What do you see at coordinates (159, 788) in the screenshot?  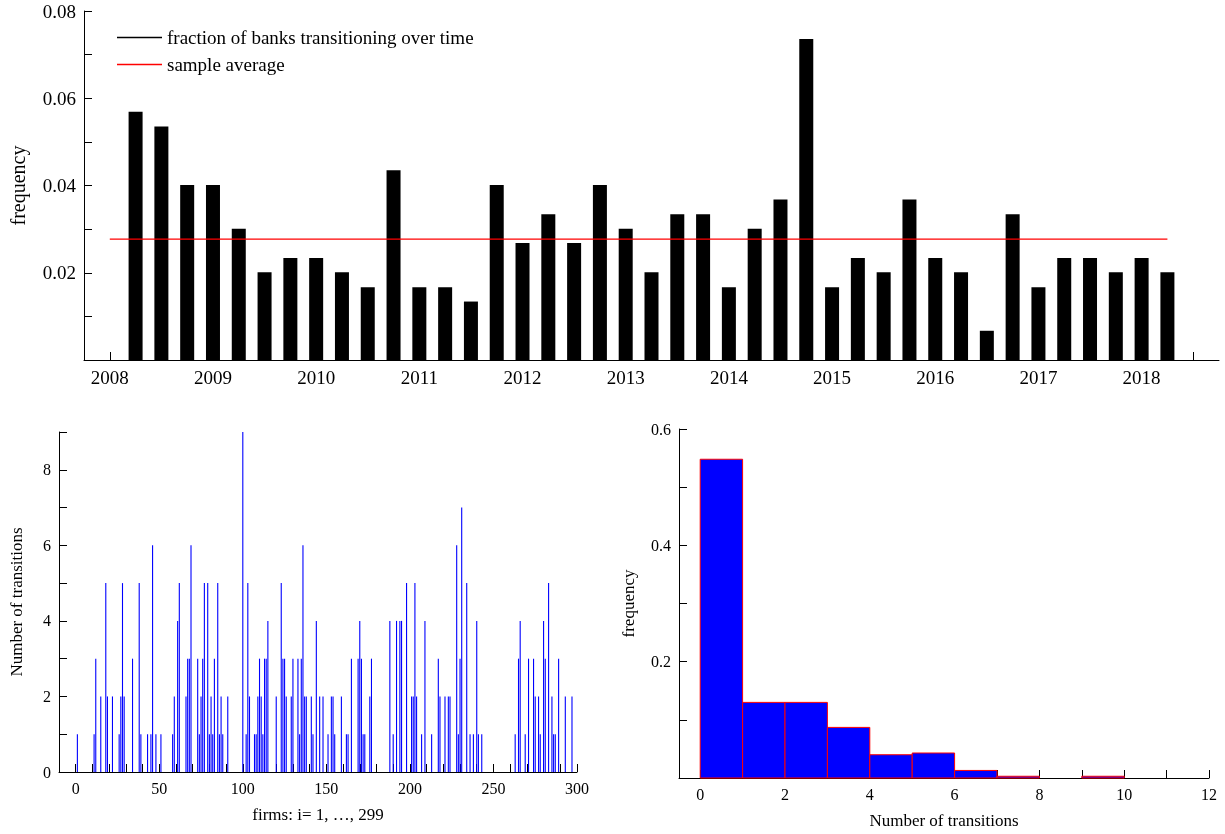 I see `x-tick-label: 50` at bounding box center [159, 788].